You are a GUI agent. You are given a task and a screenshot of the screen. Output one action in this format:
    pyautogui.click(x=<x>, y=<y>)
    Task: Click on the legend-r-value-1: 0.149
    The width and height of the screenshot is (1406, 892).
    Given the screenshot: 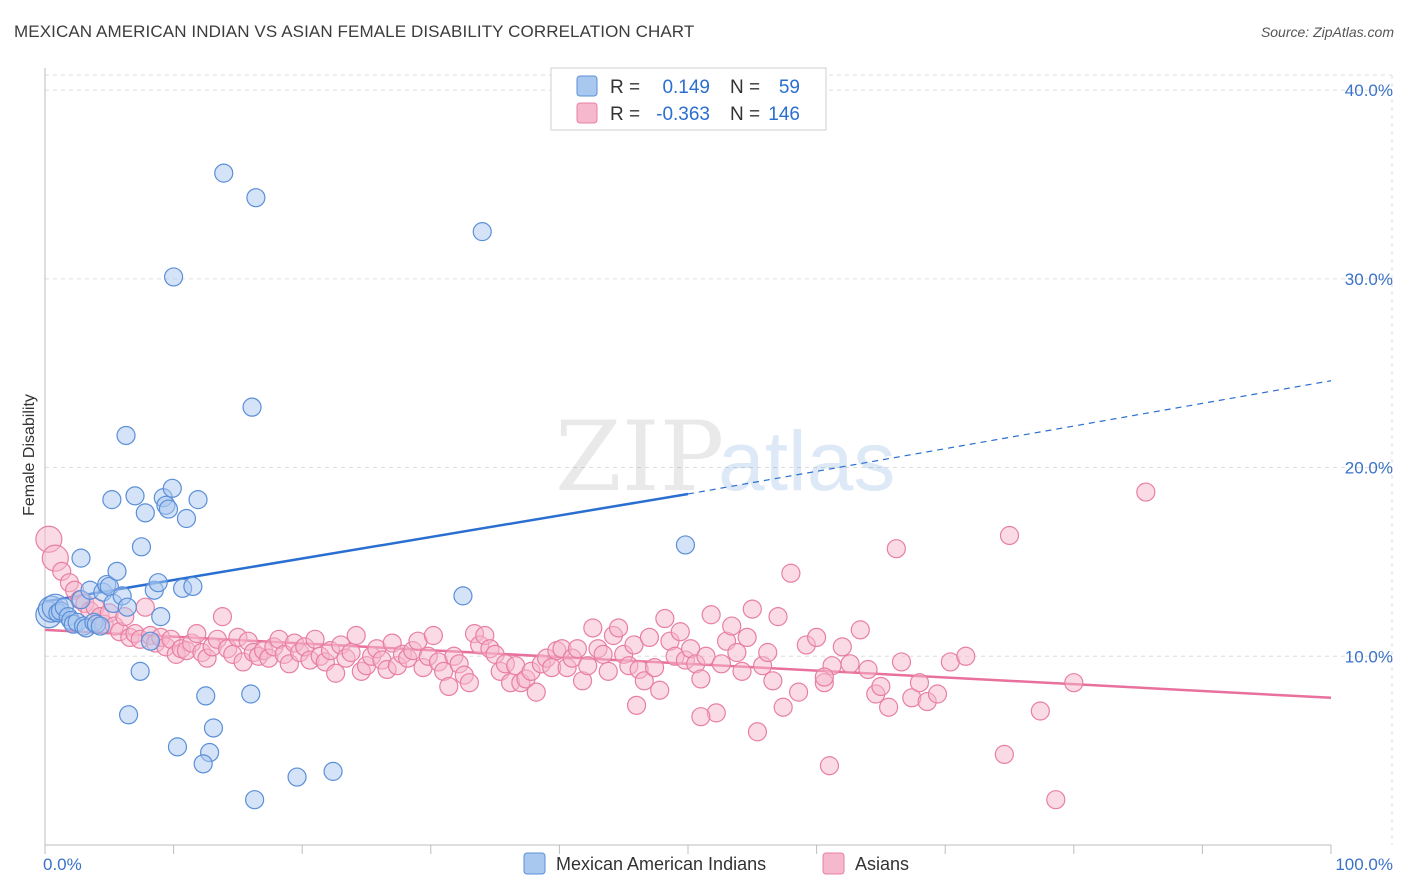 What is the action you would take?
    pyautogui.click(x=686, y=87)
    